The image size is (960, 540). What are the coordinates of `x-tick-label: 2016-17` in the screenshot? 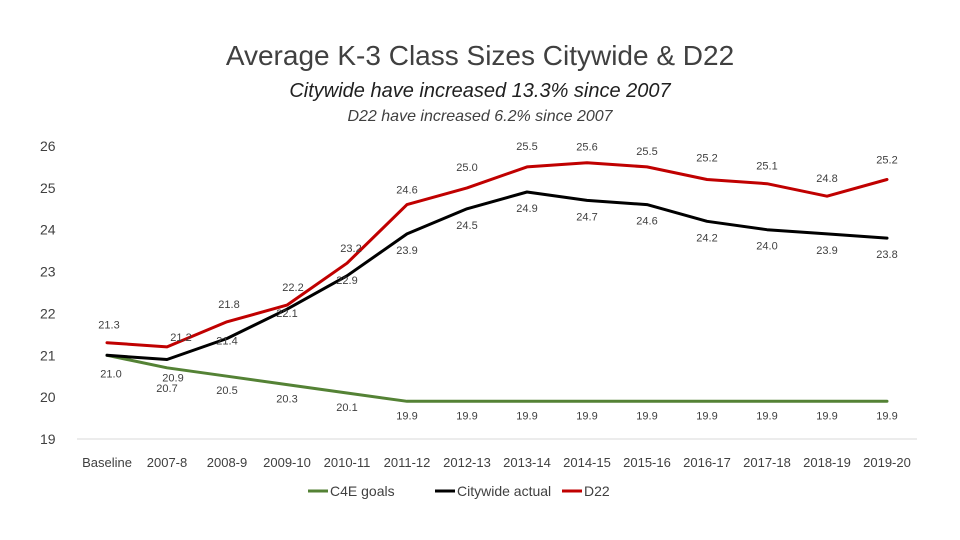 It's located at (707, 462).